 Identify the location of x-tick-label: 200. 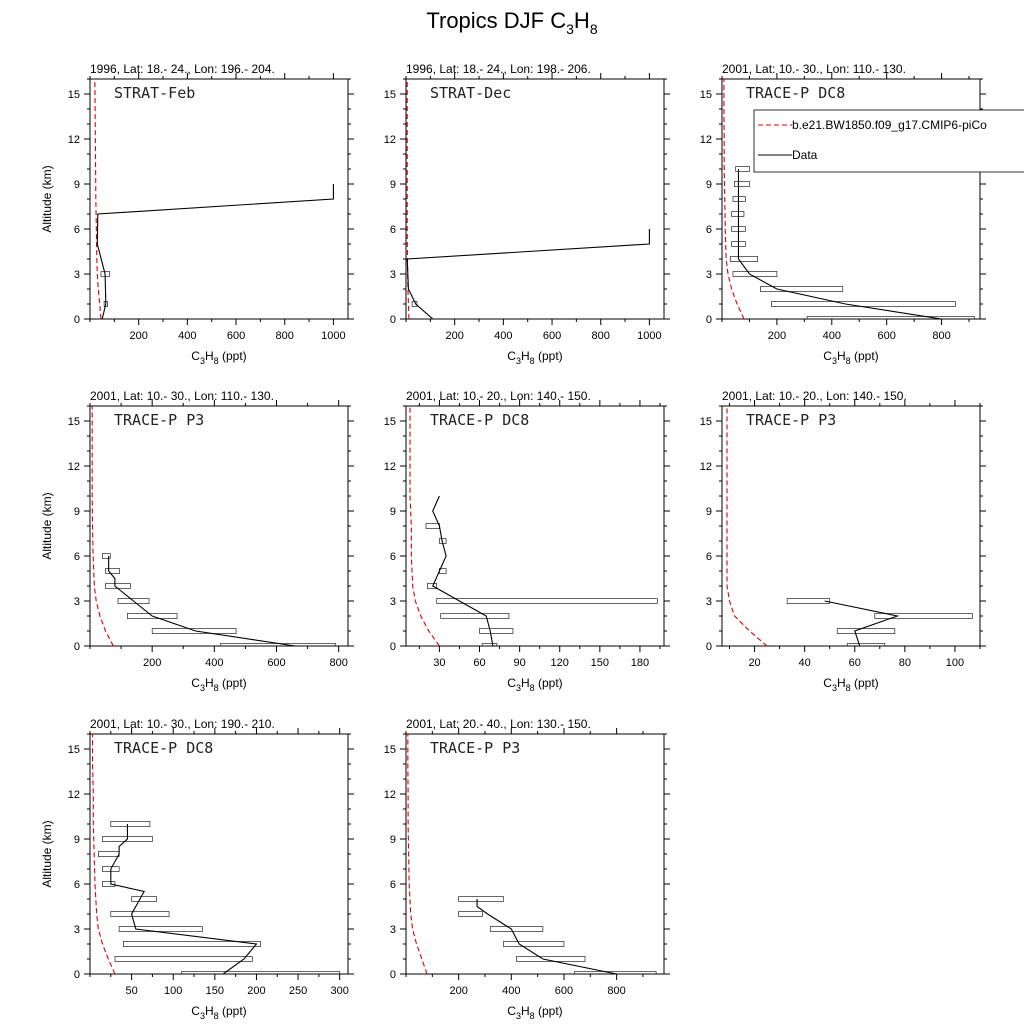
(138, 336).